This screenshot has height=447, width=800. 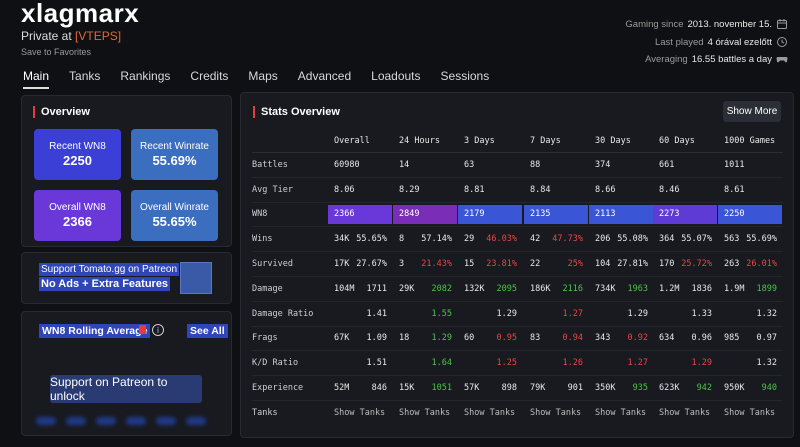 What do you see at coordinates (441, 288) in the screenshot?
I see `stat-value: 2082` at bounding box center [441, 288].